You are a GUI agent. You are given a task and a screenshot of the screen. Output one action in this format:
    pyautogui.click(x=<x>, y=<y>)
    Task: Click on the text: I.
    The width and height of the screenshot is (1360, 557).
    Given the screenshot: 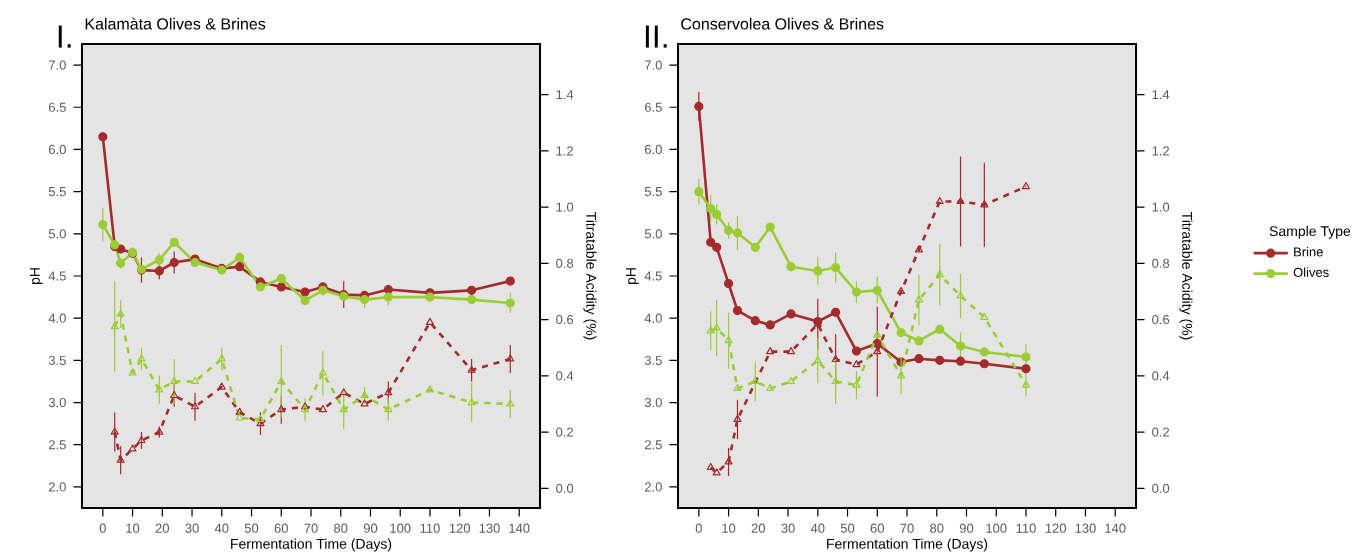 What is the action you would take?
    pyautogui.click(x=64, y=36)
    